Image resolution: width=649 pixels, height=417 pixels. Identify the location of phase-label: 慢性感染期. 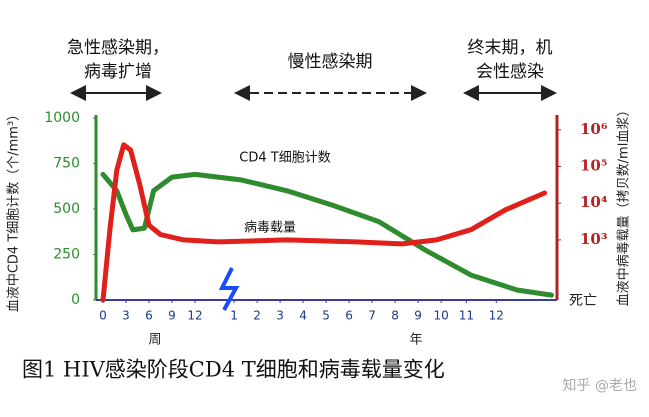
(330, 61).